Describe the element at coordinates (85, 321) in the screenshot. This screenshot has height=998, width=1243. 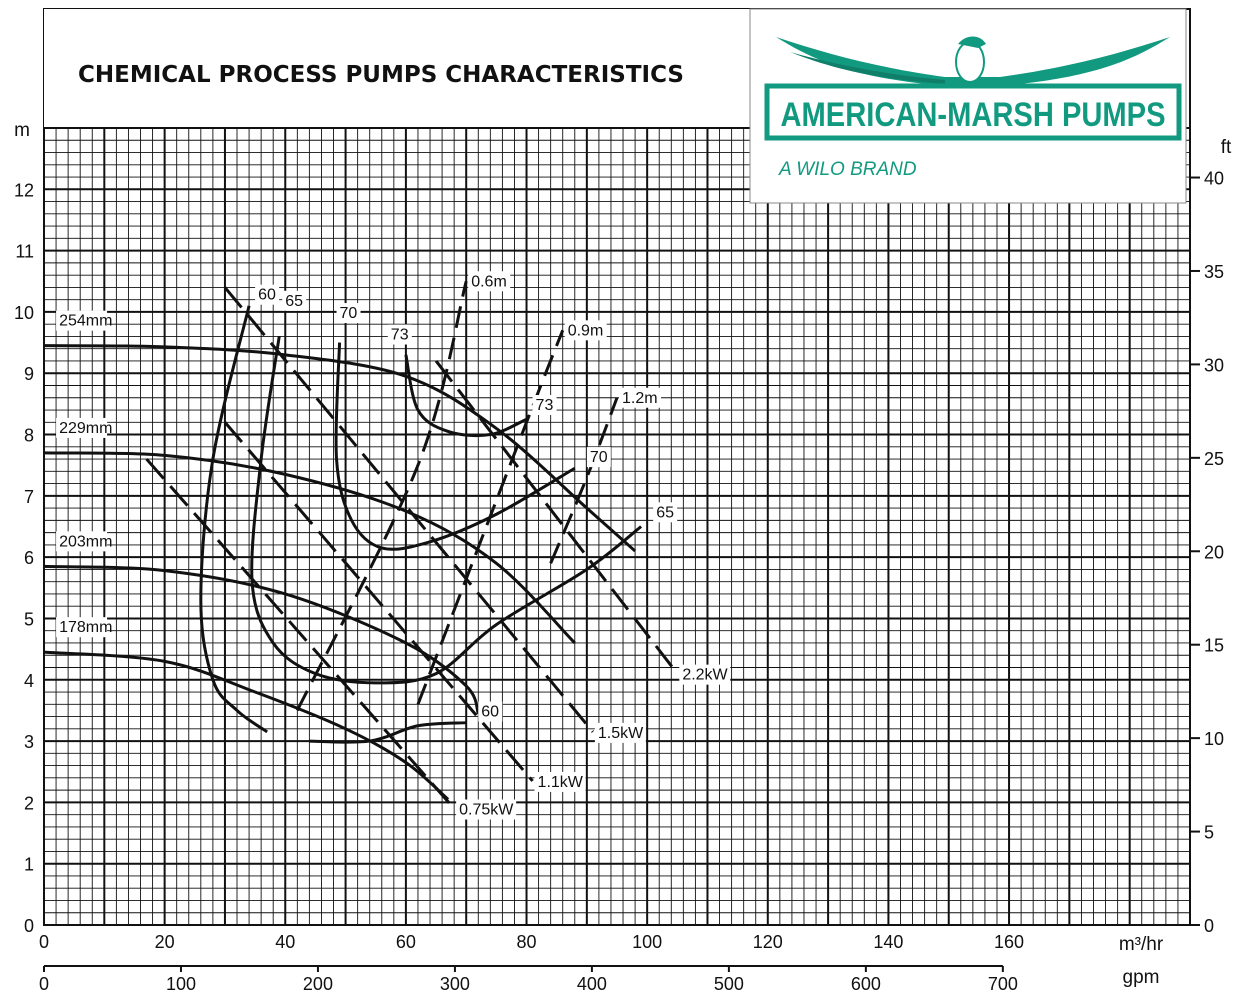
I see `impeller-label-254mm: 254mm` at that location.